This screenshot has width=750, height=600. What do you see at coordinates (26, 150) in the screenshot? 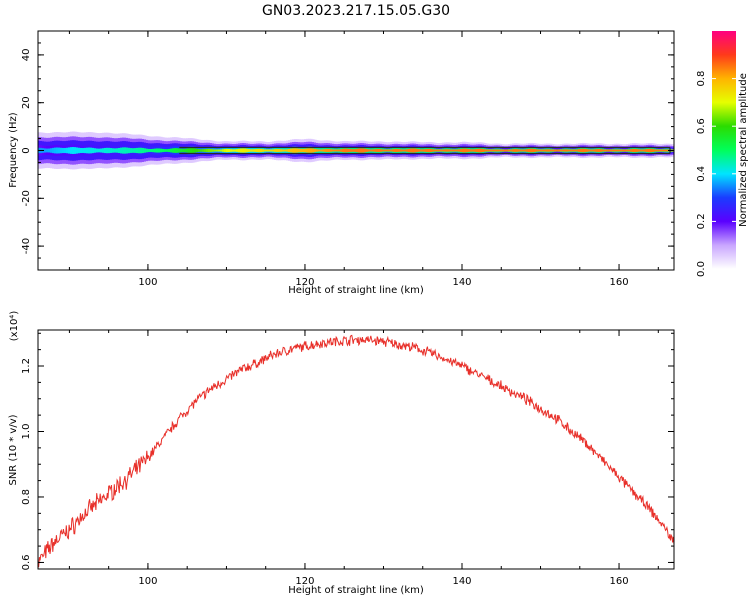
I see `y-tick-label: 0` at bounding box center [26, 150].